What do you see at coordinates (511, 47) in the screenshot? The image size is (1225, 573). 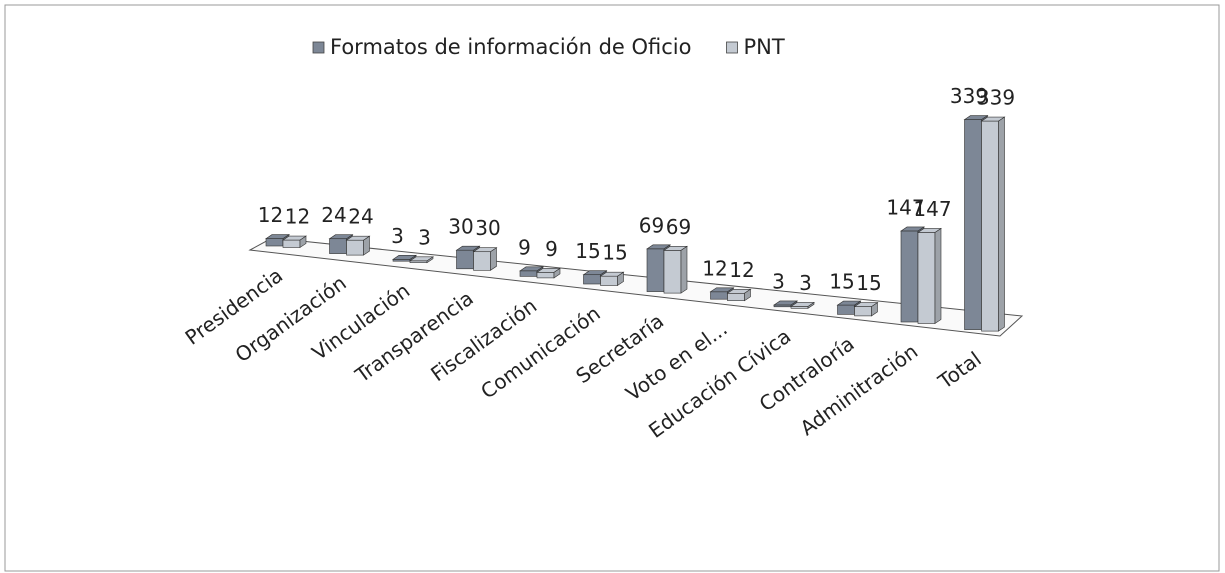 I see `legend-label: Formatos de información de Oficio` at bounding box center [511, 47].